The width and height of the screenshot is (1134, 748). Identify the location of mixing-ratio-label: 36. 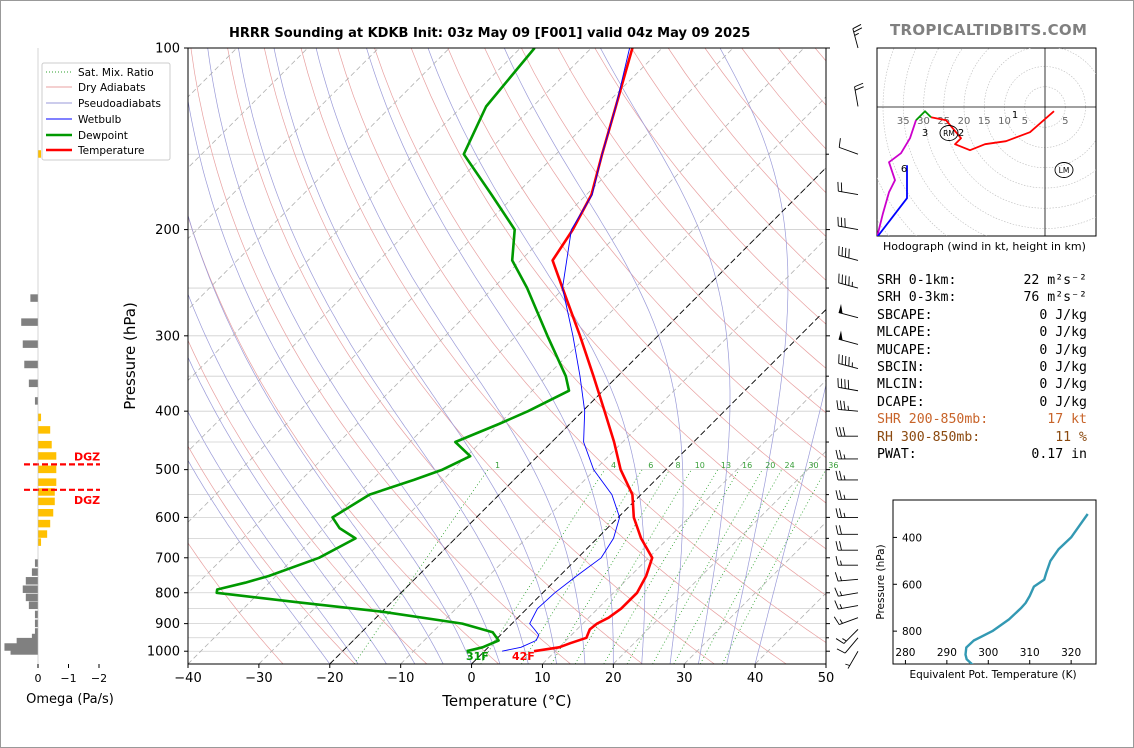
(833, 465).